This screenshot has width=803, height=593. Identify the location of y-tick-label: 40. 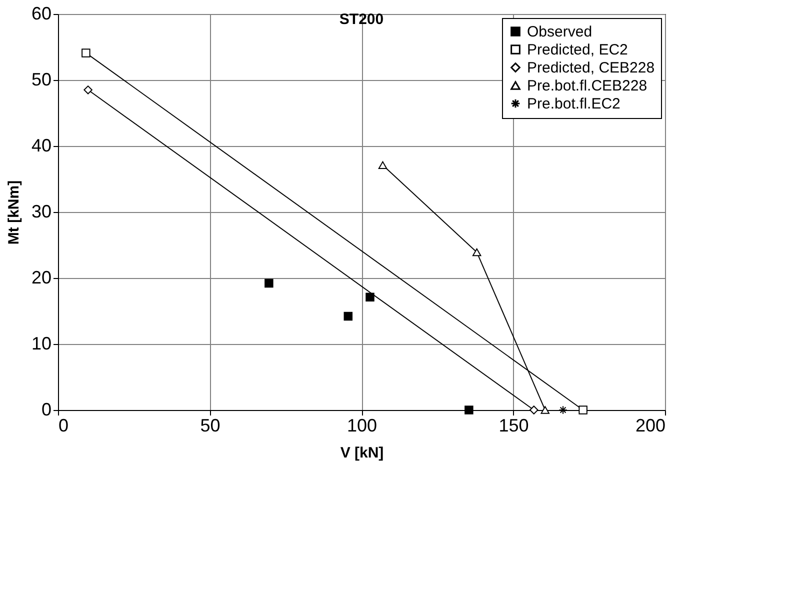
(41, 146).